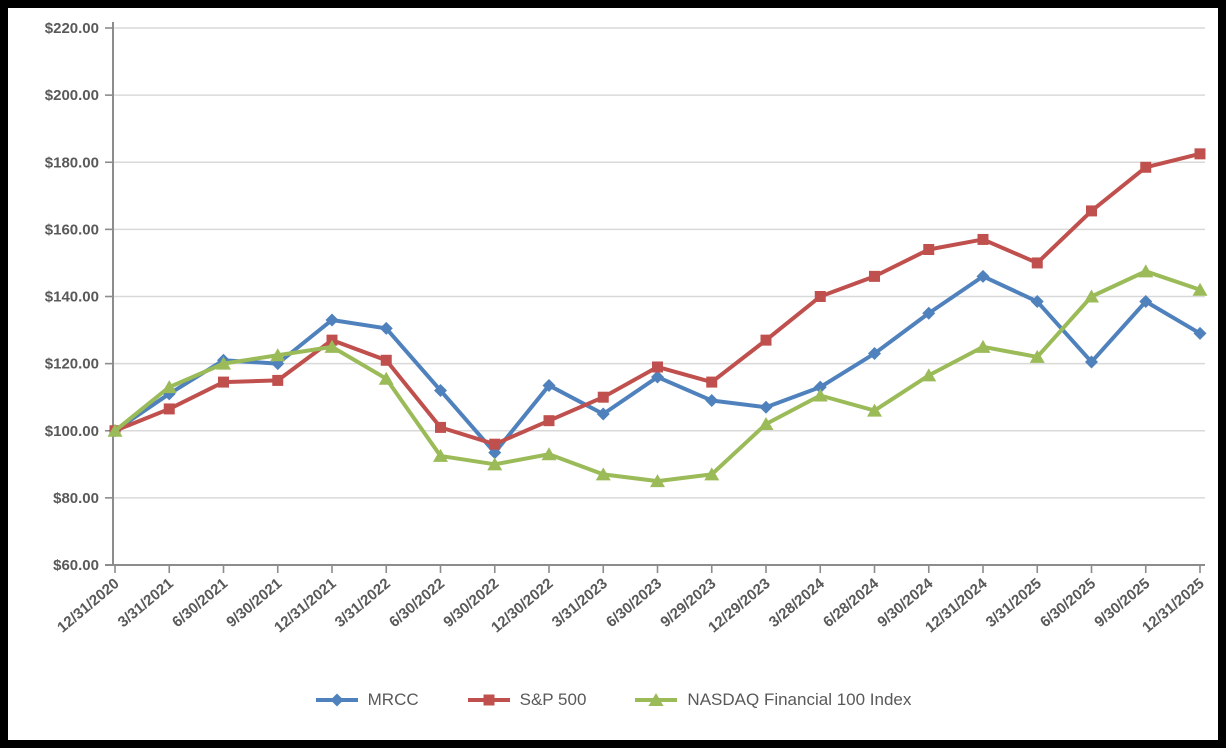 This screenshot has height=748, width=1226. Describe the element at coordinates (336, 700) in the screenshot. I see `mrcc-line-marker-icon` at that location.